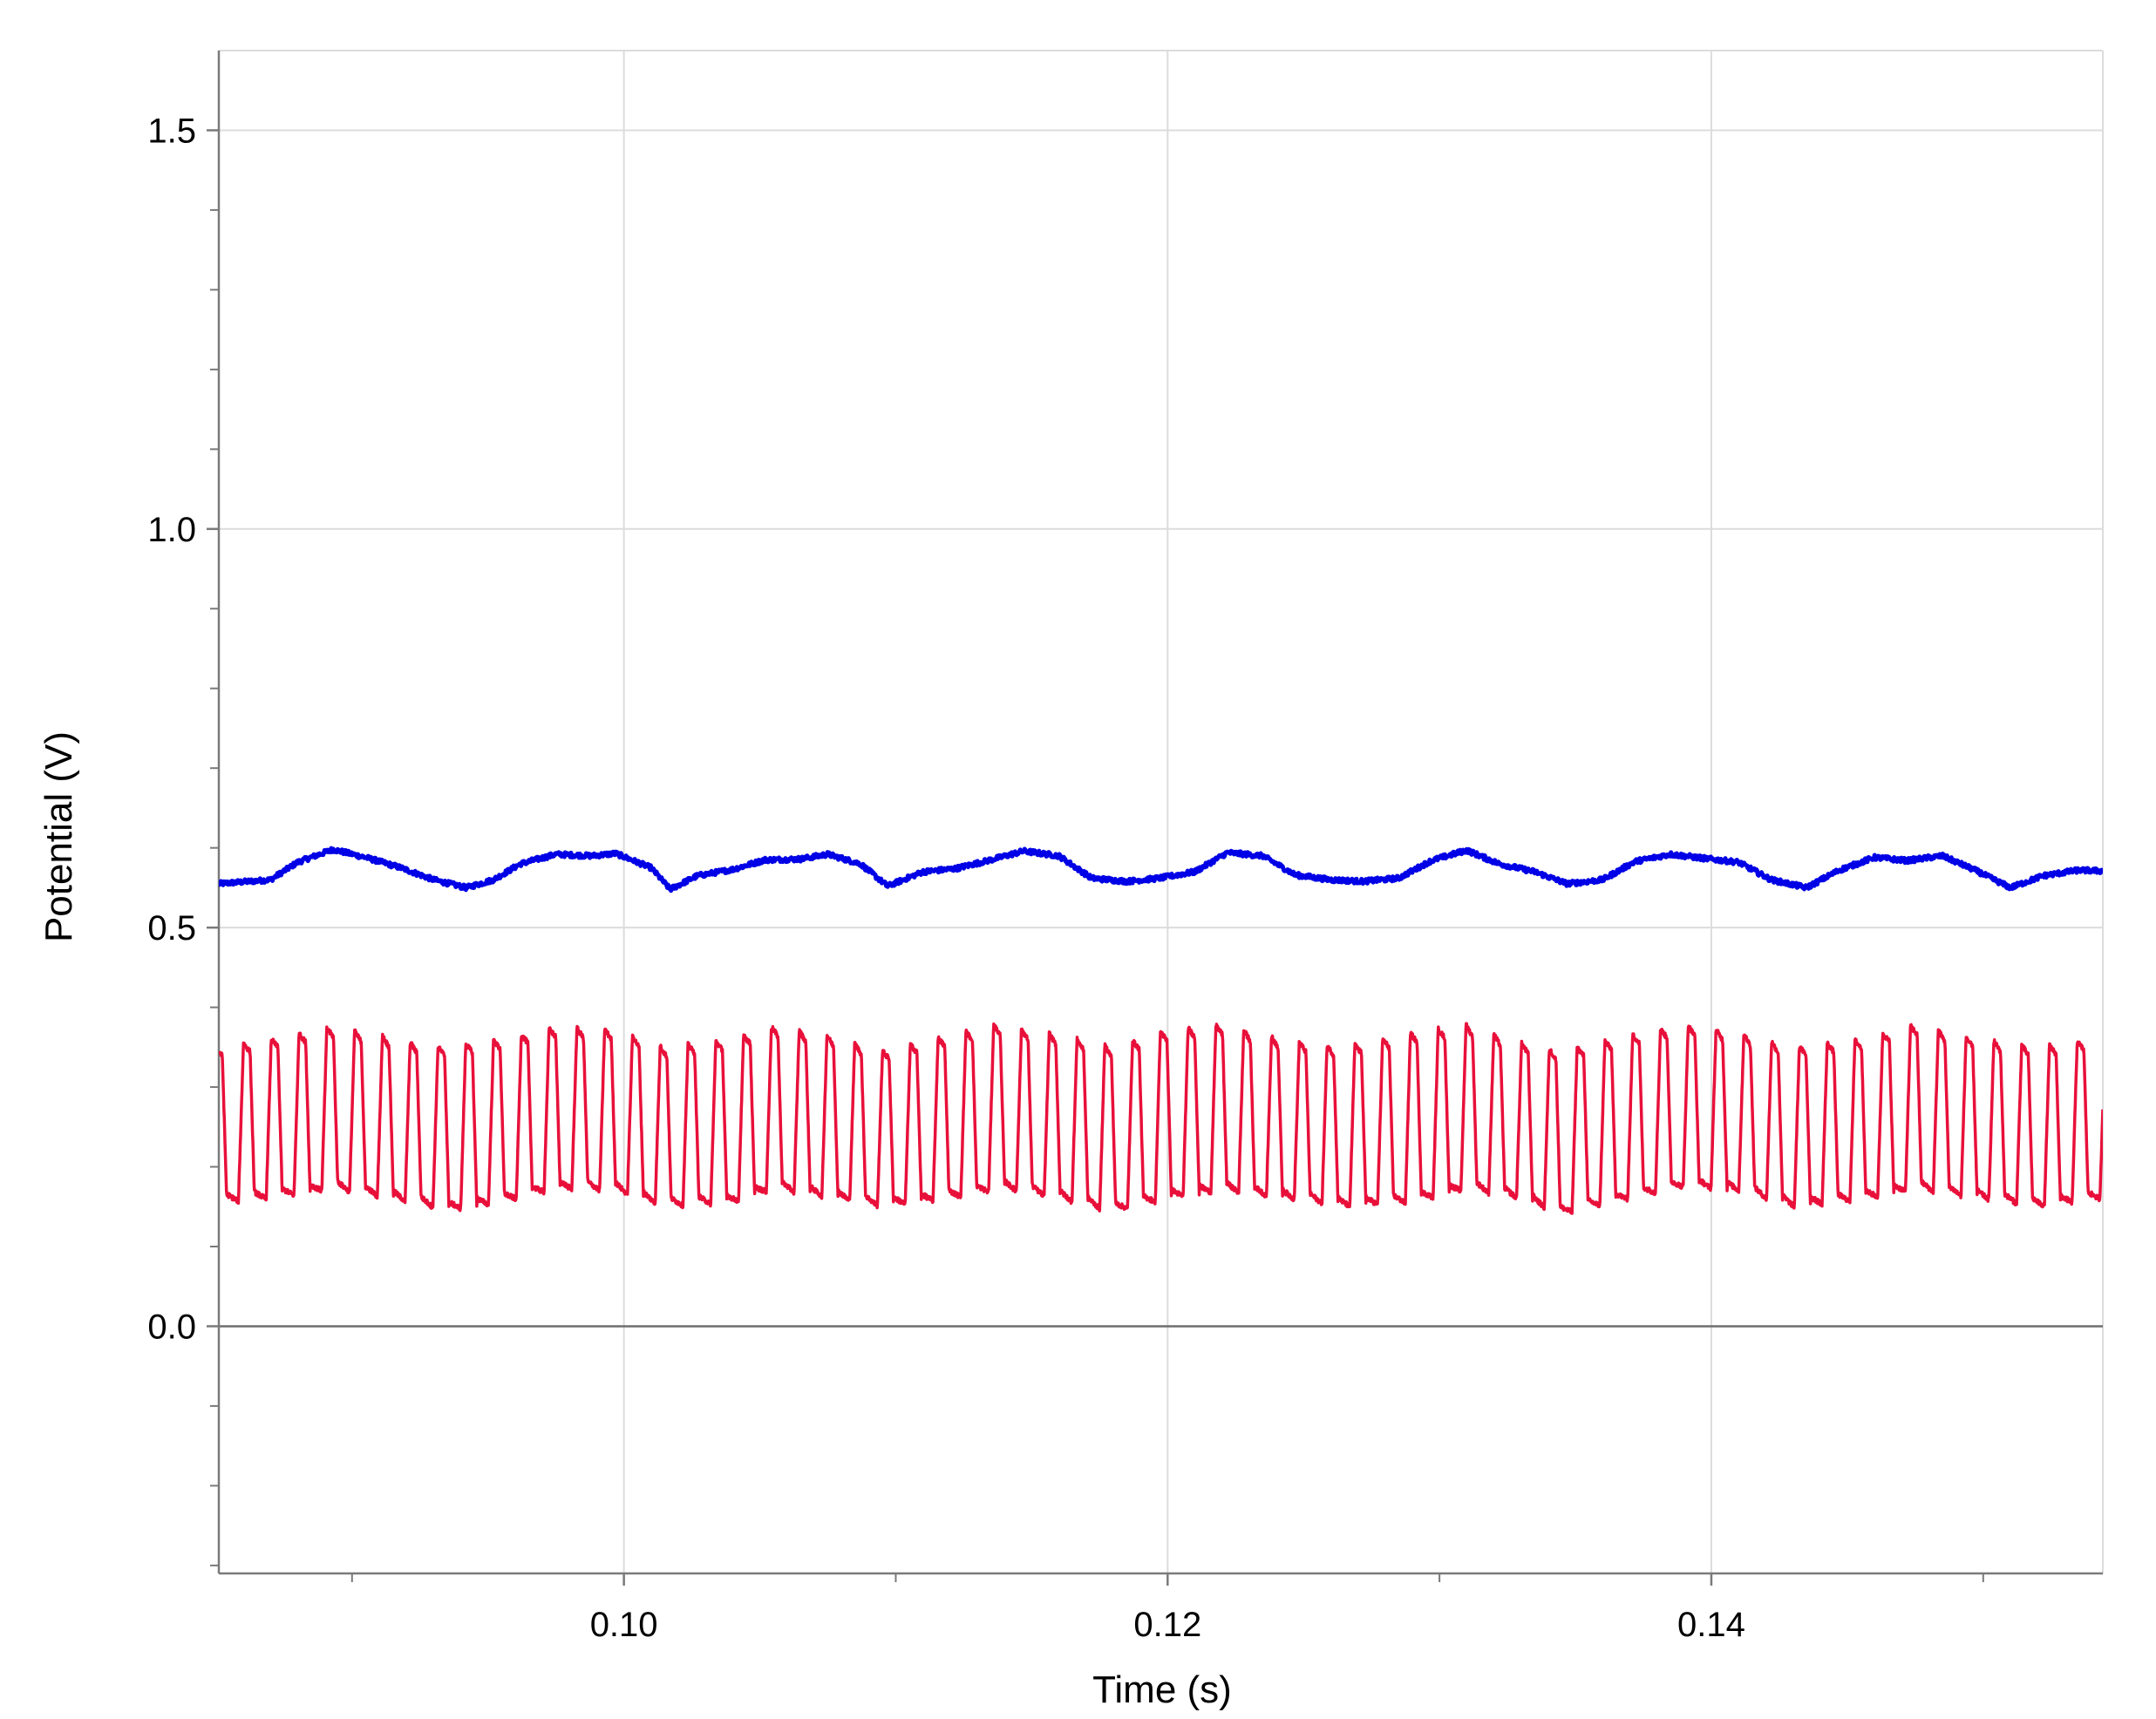 This screenshot has width=2156, height=1719. What do you see at coordinates (1161, 869) in the screenshot?
I see `series-slow-line` at bounding box center [1161, 869].